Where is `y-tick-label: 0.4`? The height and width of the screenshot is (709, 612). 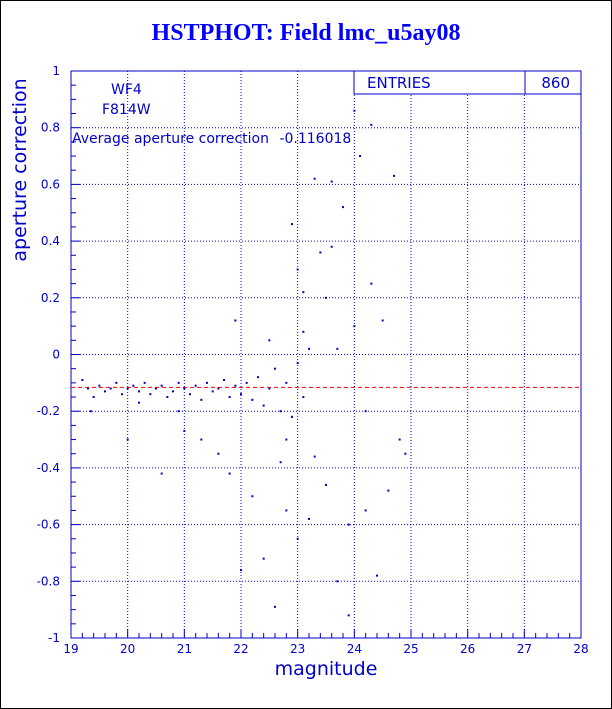
y-tick-label: 0.4 is located at coordinates (50, 241).